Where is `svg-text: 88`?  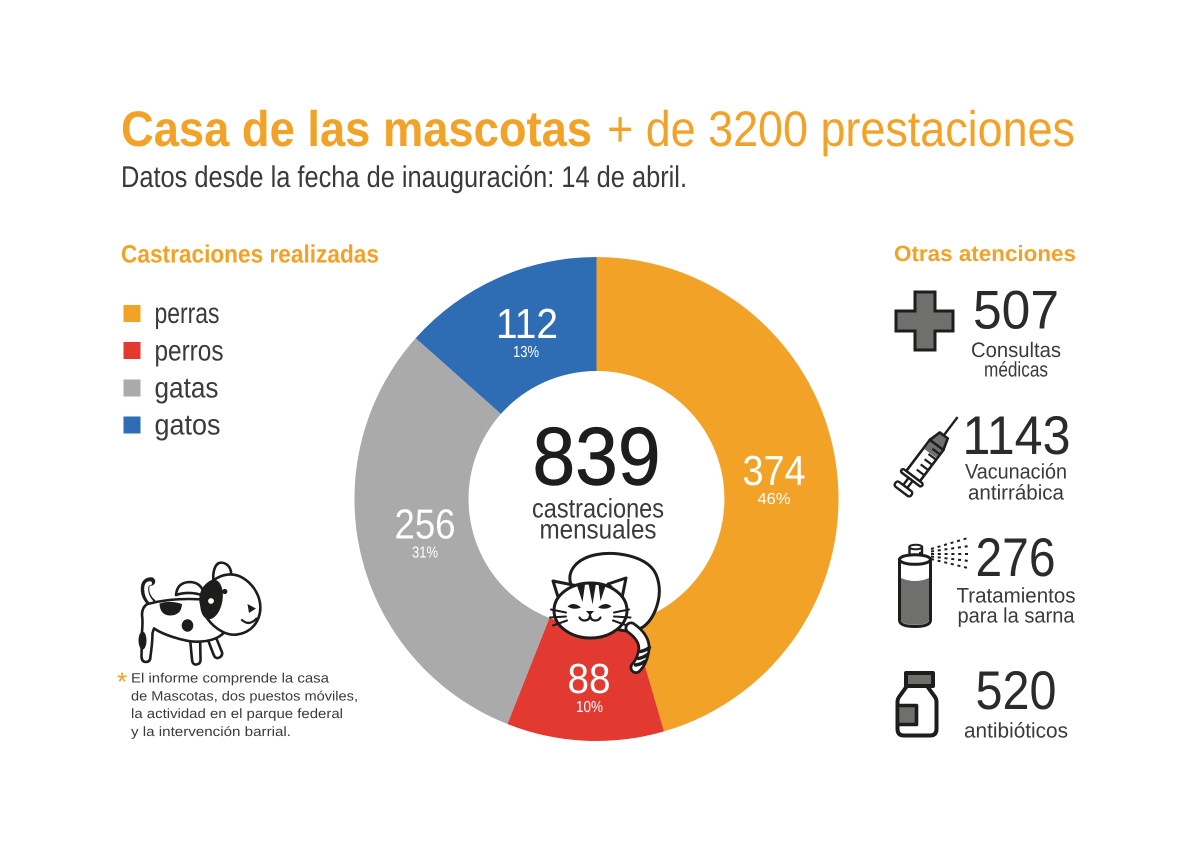 svg-text: 88 is located at coordinates (589, 678).